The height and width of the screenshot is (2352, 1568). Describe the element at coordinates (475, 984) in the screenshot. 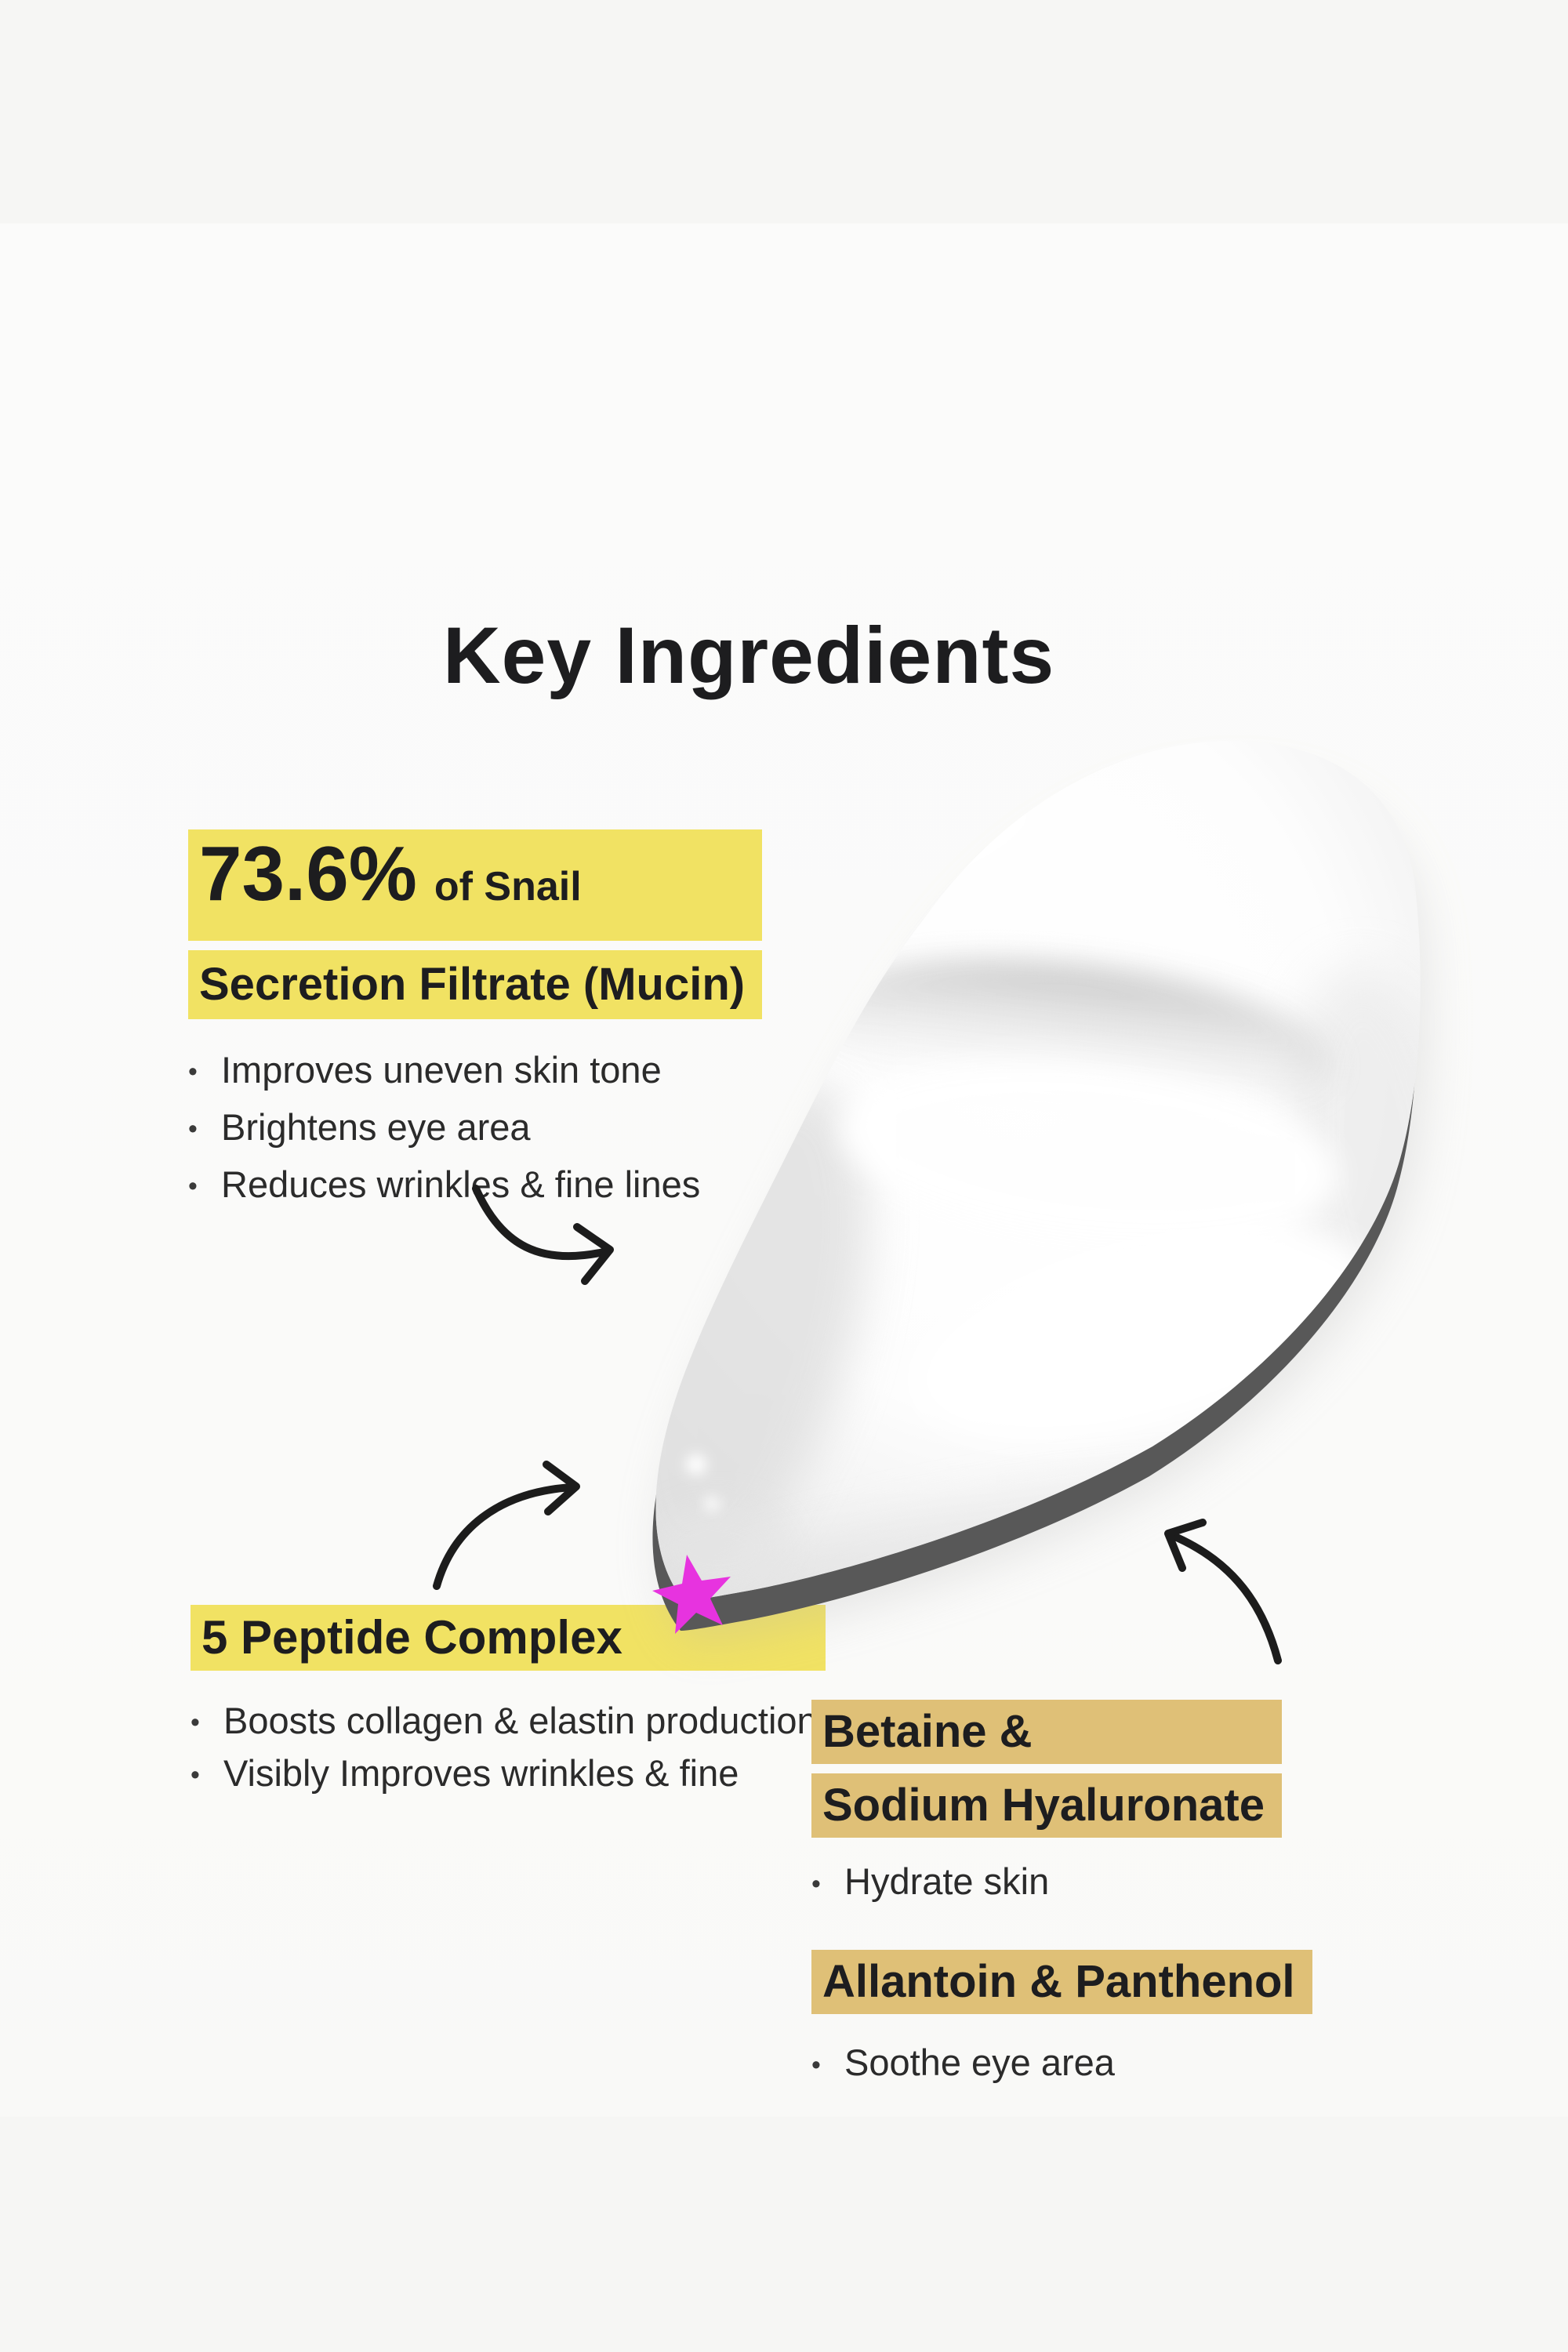

I see `highlight-band-snail-line2: Secretion Filtrate (Mucin)` at that location.